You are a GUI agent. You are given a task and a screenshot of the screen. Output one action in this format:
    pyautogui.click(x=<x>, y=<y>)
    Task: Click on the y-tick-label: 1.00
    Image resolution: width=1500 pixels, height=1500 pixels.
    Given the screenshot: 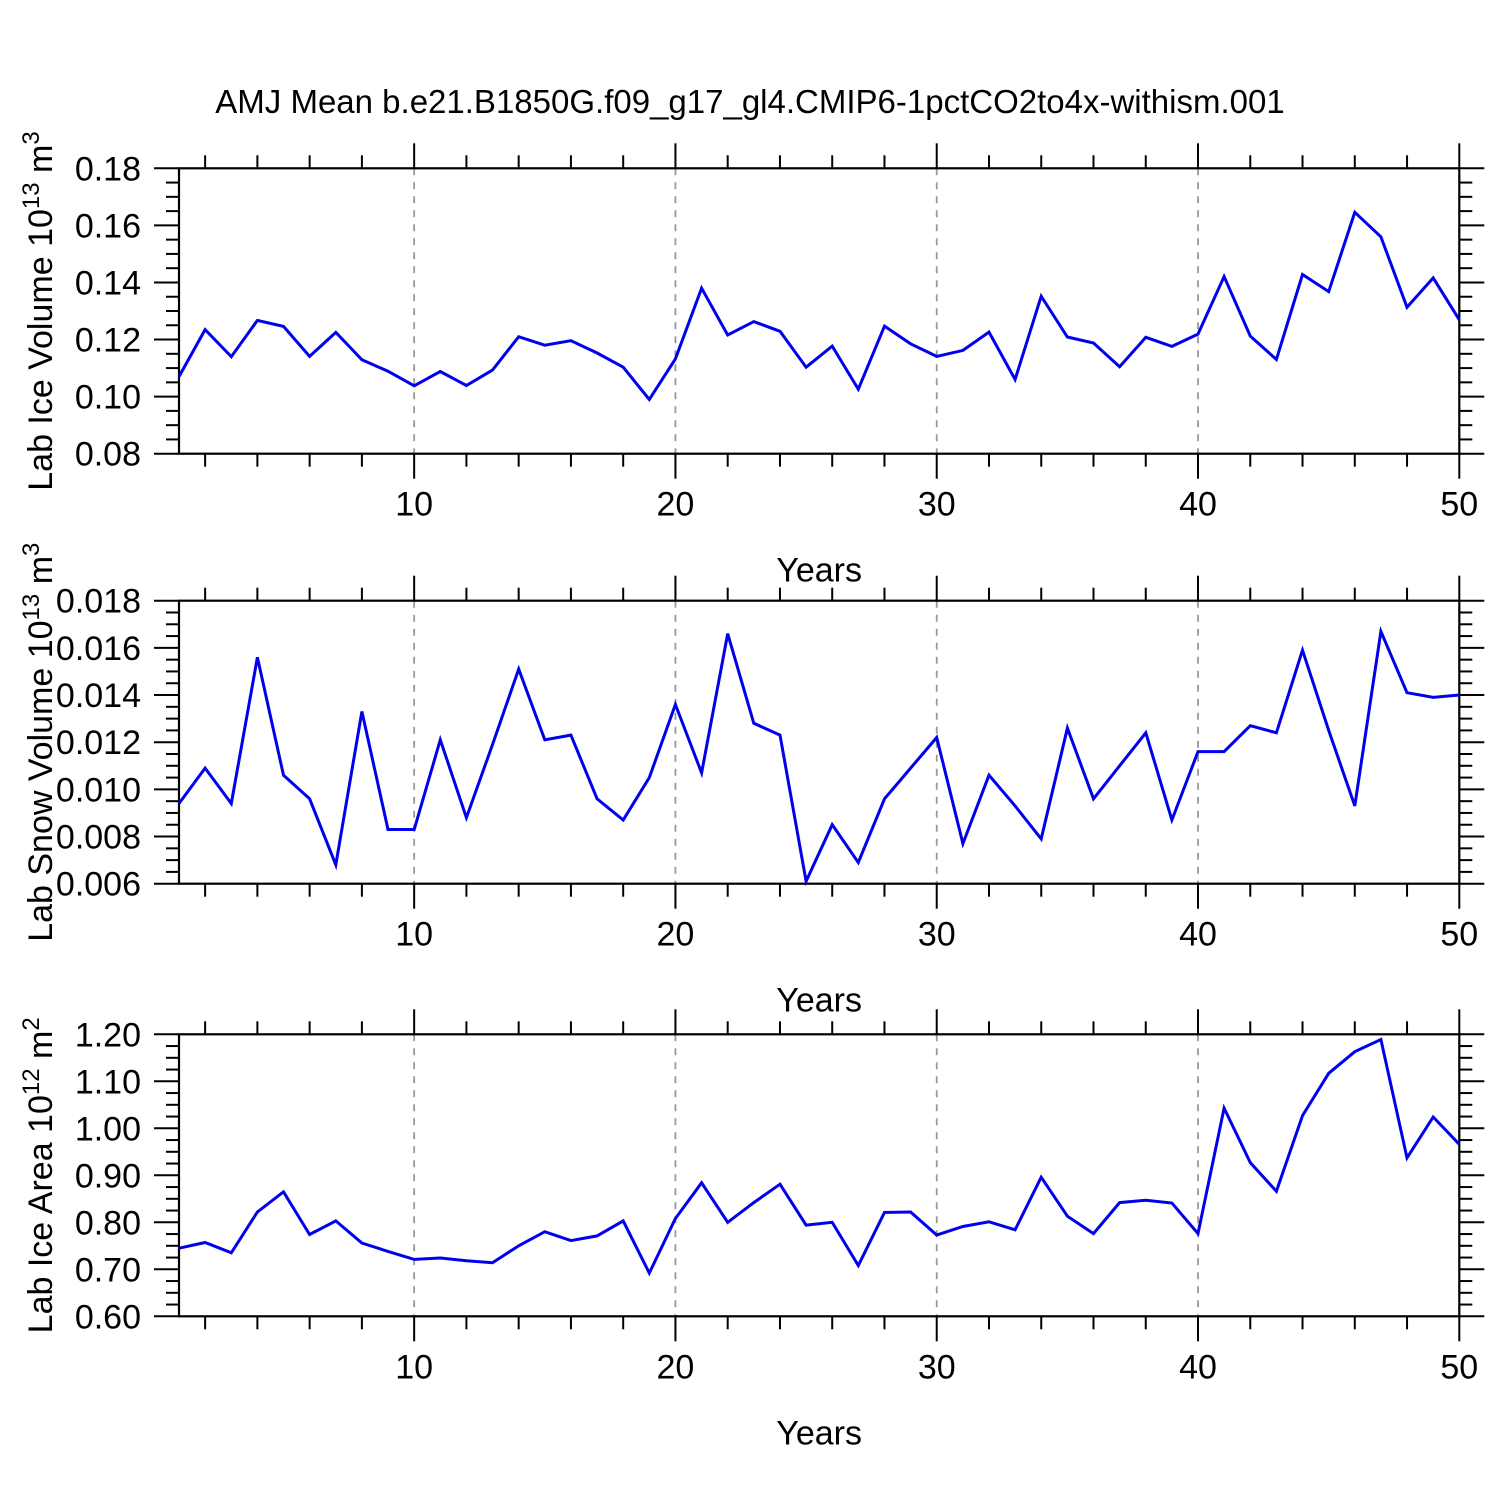 What is the action you would take?
    pyautogui.click(x=108, y=1129)
    